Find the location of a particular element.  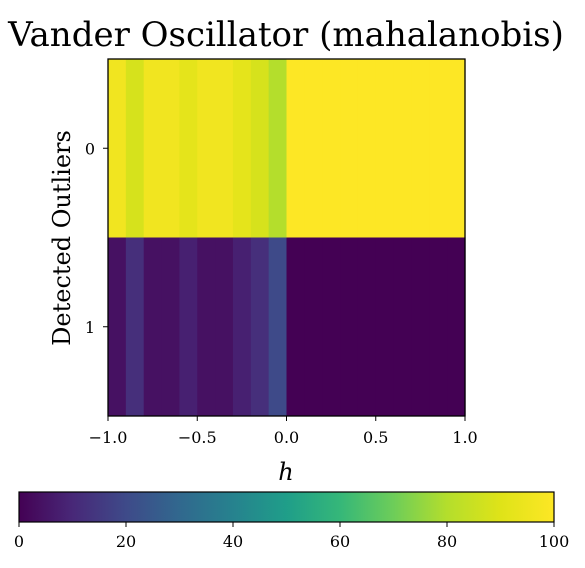

colorbar-tick-label: 0 is located at coordinates (19, 541).